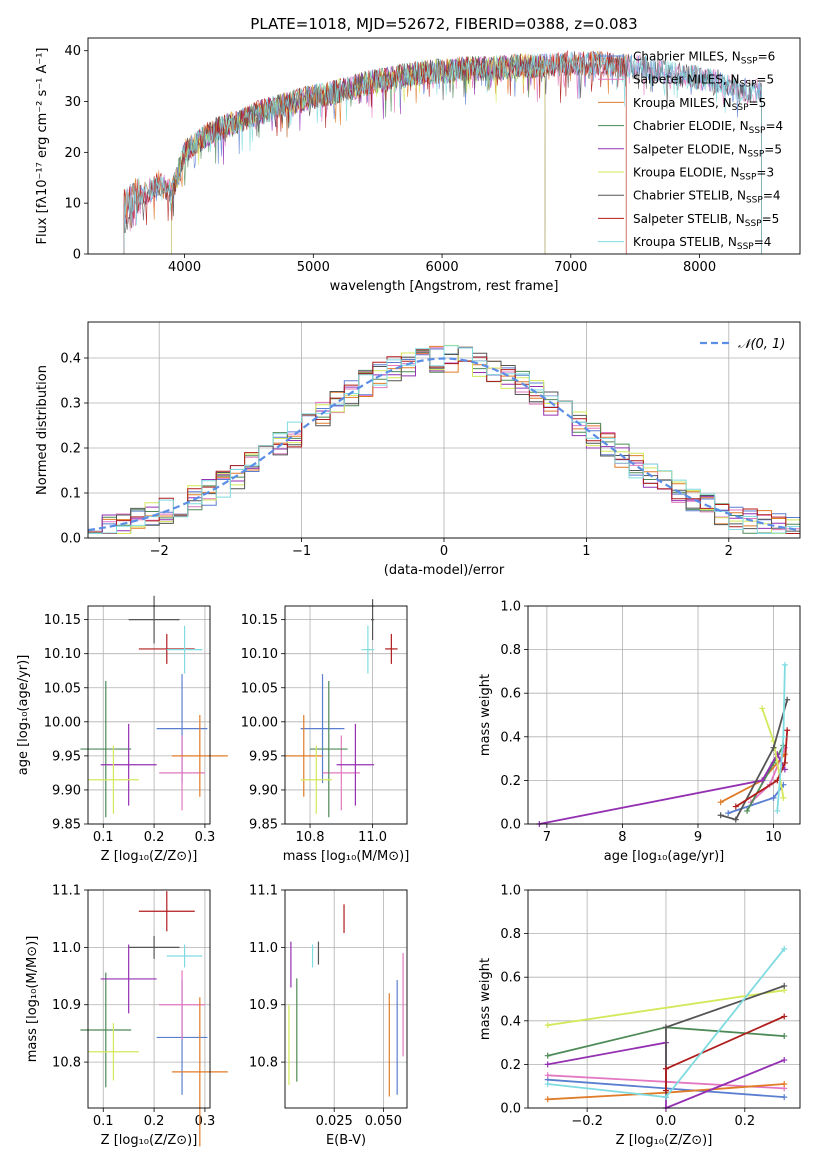 This screenshot has height=1170, width=819. What do you see at coordinates (70, 494) in the screenshot?
I see `y-tick-label: 0.1` at bounding box center [70, 494].